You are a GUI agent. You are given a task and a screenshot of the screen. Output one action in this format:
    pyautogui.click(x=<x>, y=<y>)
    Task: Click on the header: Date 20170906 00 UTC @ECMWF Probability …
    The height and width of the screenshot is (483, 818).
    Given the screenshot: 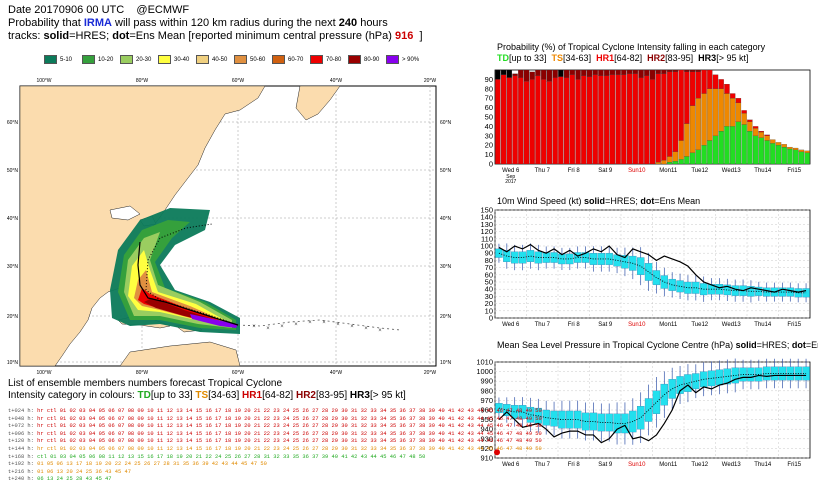 What is the action you would take?
    pyautogui.click(x=215, y=23)
    